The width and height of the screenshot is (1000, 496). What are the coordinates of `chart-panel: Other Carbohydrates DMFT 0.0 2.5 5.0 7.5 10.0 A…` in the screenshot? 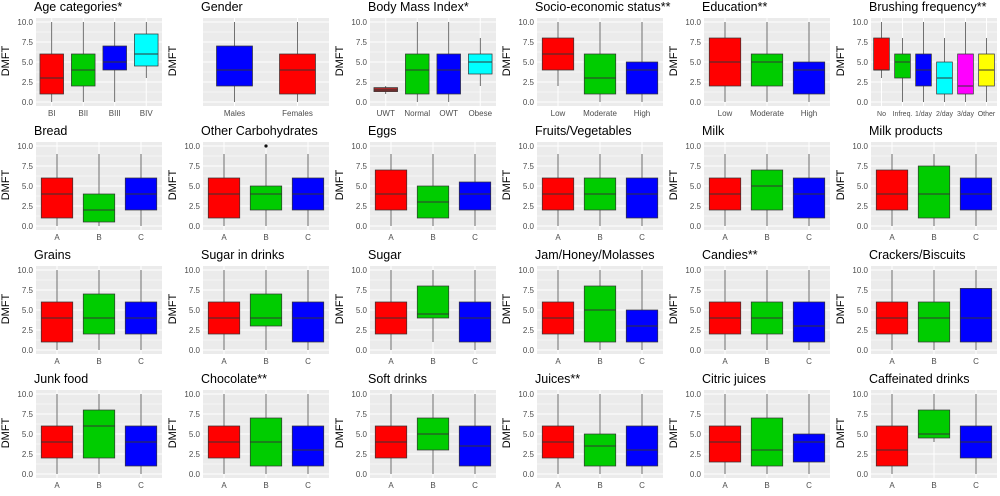 It's located at (250, 185).